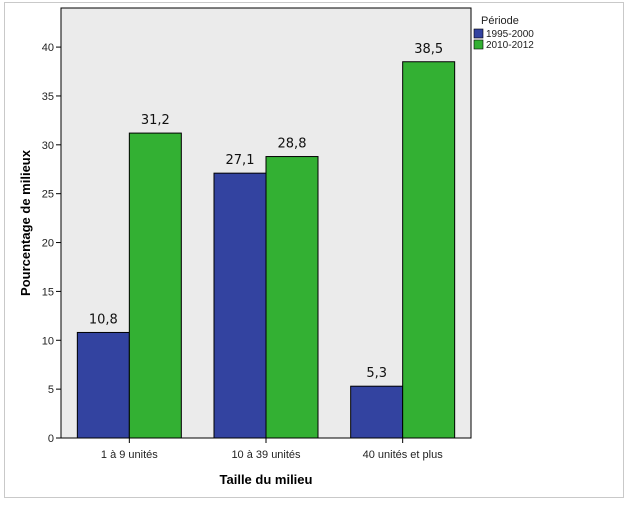  What do you see at coordinates (376, 373) in the screenshot?
I see `data-label: 5,3` at bounding box center [376, 373].